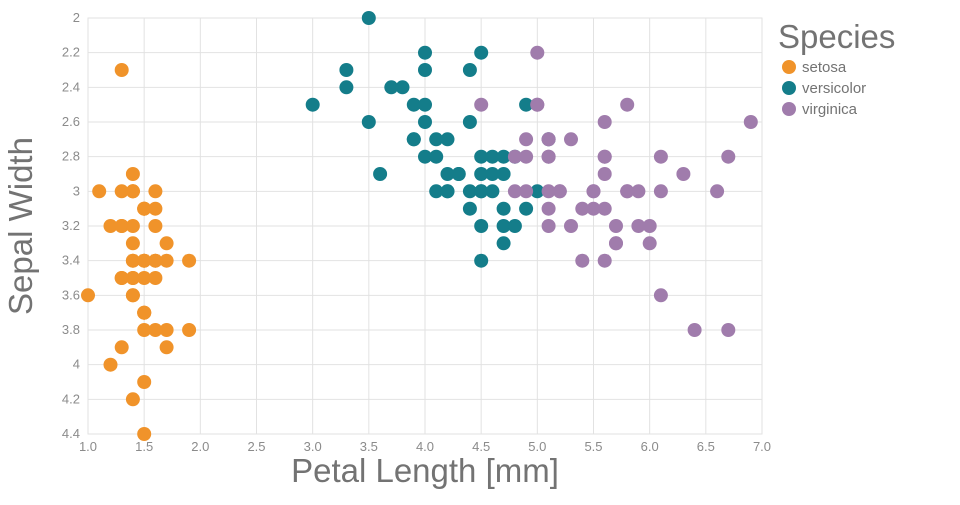 The image size is (960, 505). Describe the element at coordinates (71, 329) in the screenshot. I see `y-tick-label: 3.8` at that location.